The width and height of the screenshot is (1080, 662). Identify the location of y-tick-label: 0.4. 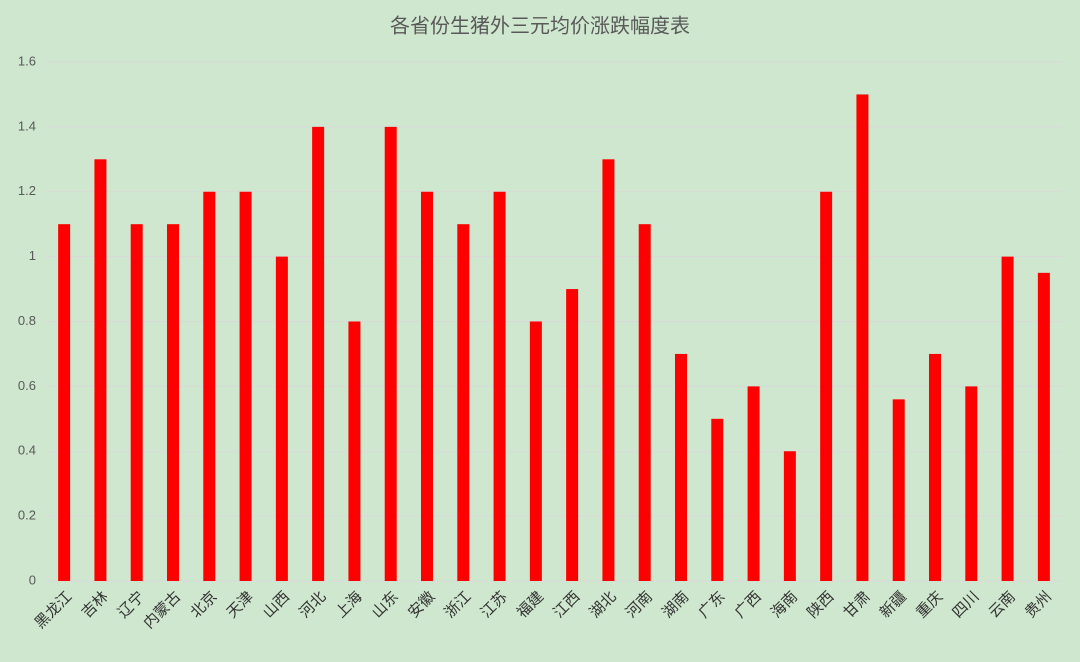
(27, 450).